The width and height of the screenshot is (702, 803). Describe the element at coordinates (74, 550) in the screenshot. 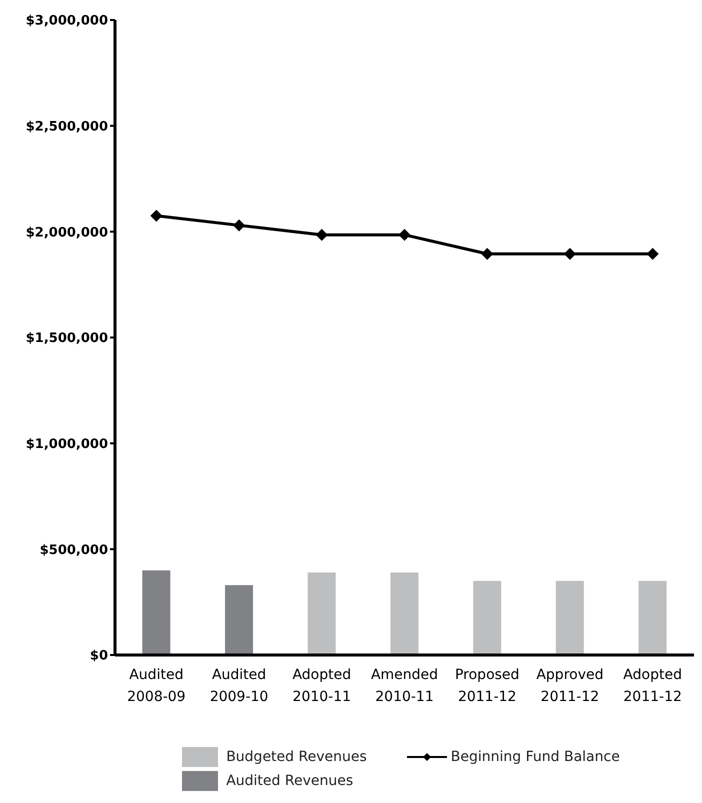

I see `y-tick-label: $500,000` at that location.